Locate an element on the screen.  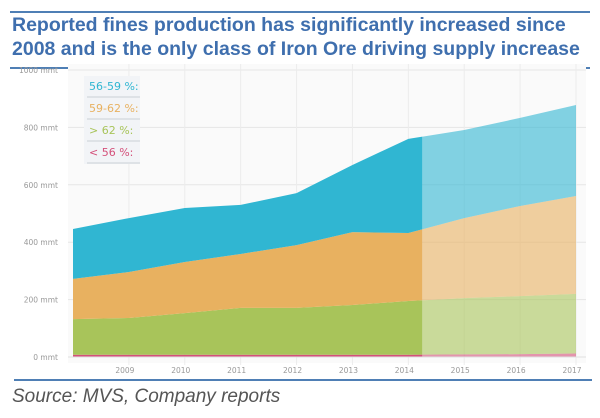
source-rule is located at coordinates (303, 380).